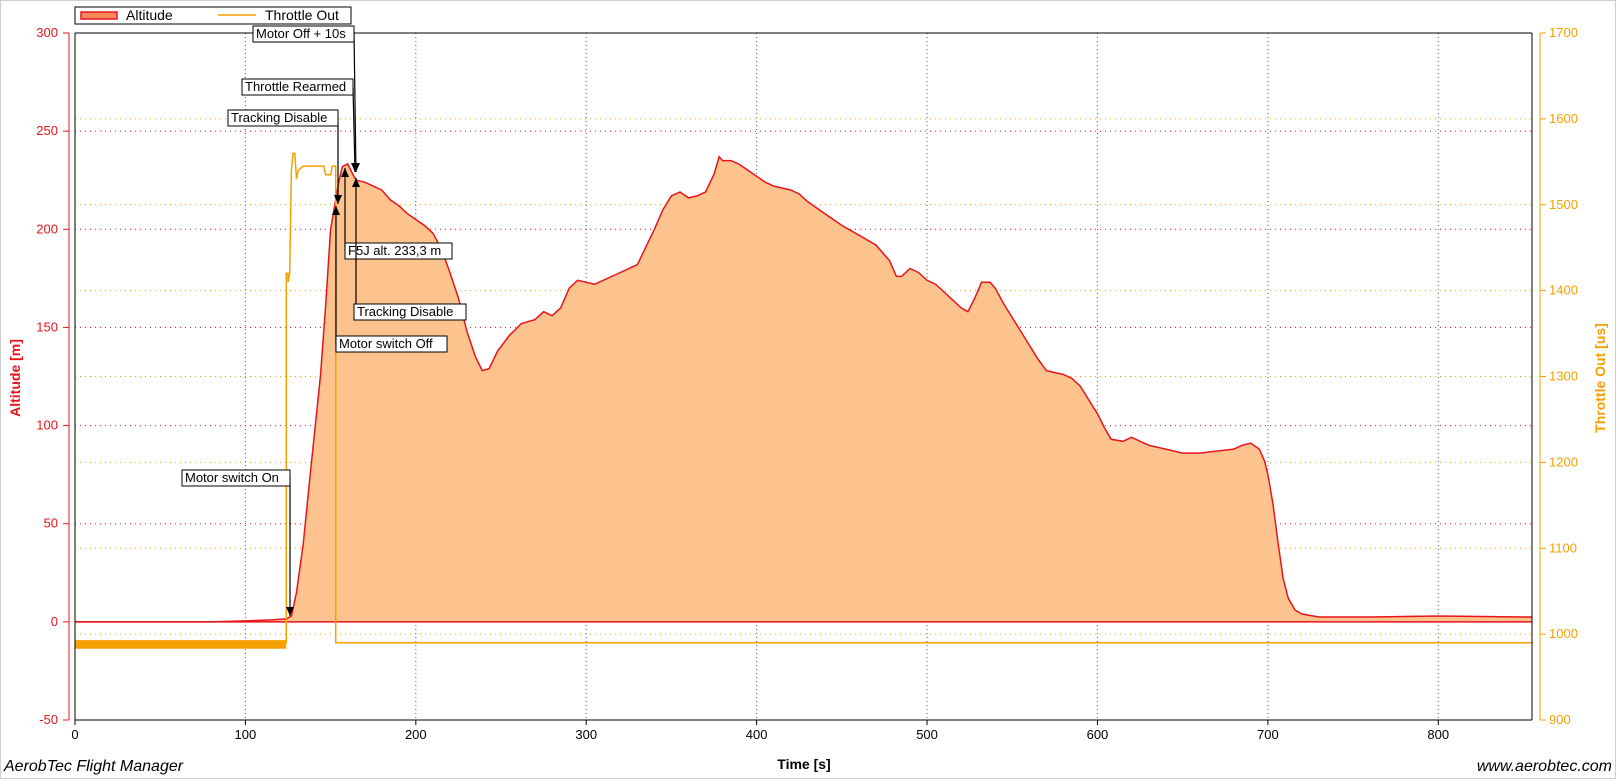  I want to click on legend-box, so click(213, 15).